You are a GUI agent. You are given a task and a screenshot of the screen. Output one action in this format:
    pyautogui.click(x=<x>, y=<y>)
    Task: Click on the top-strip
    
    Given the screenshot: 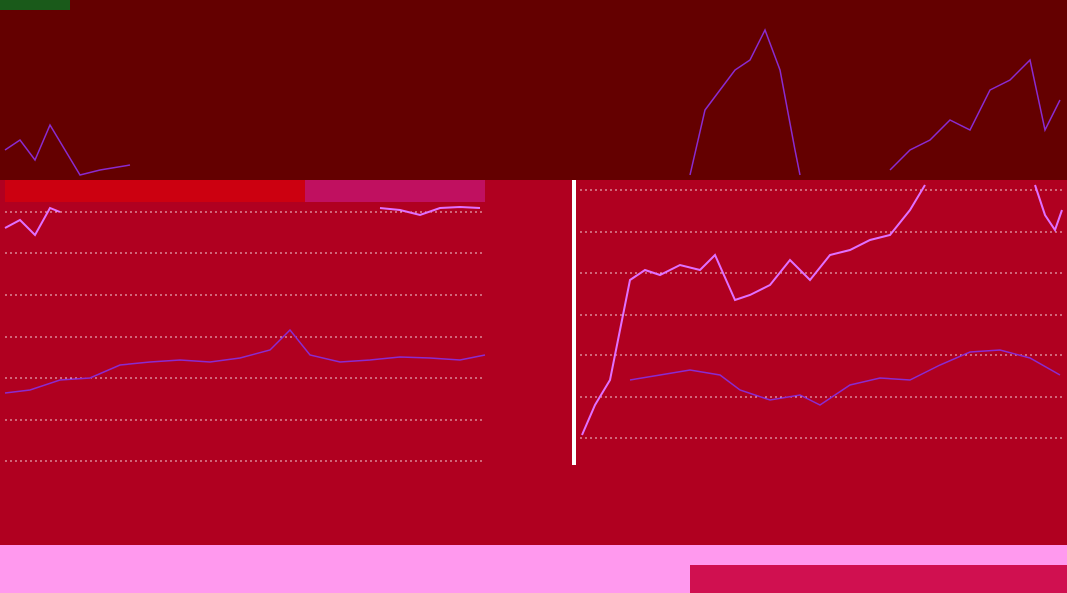 What is the action you would take?
    pyautogui.click(x=35, y=5)
    